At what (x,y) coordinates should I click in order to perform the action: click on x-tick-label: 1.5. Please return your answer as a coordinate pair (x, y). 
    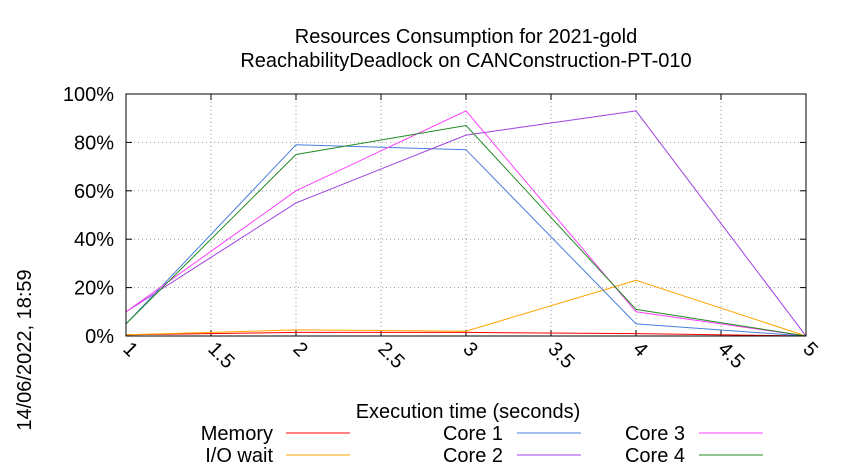
    Looking at the image, I should click on (220, 355).